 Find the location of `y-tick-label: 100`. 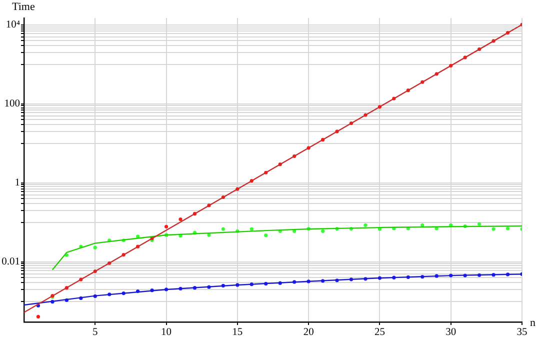

y-tick-label: 100 is located at coordinates (12, 104).